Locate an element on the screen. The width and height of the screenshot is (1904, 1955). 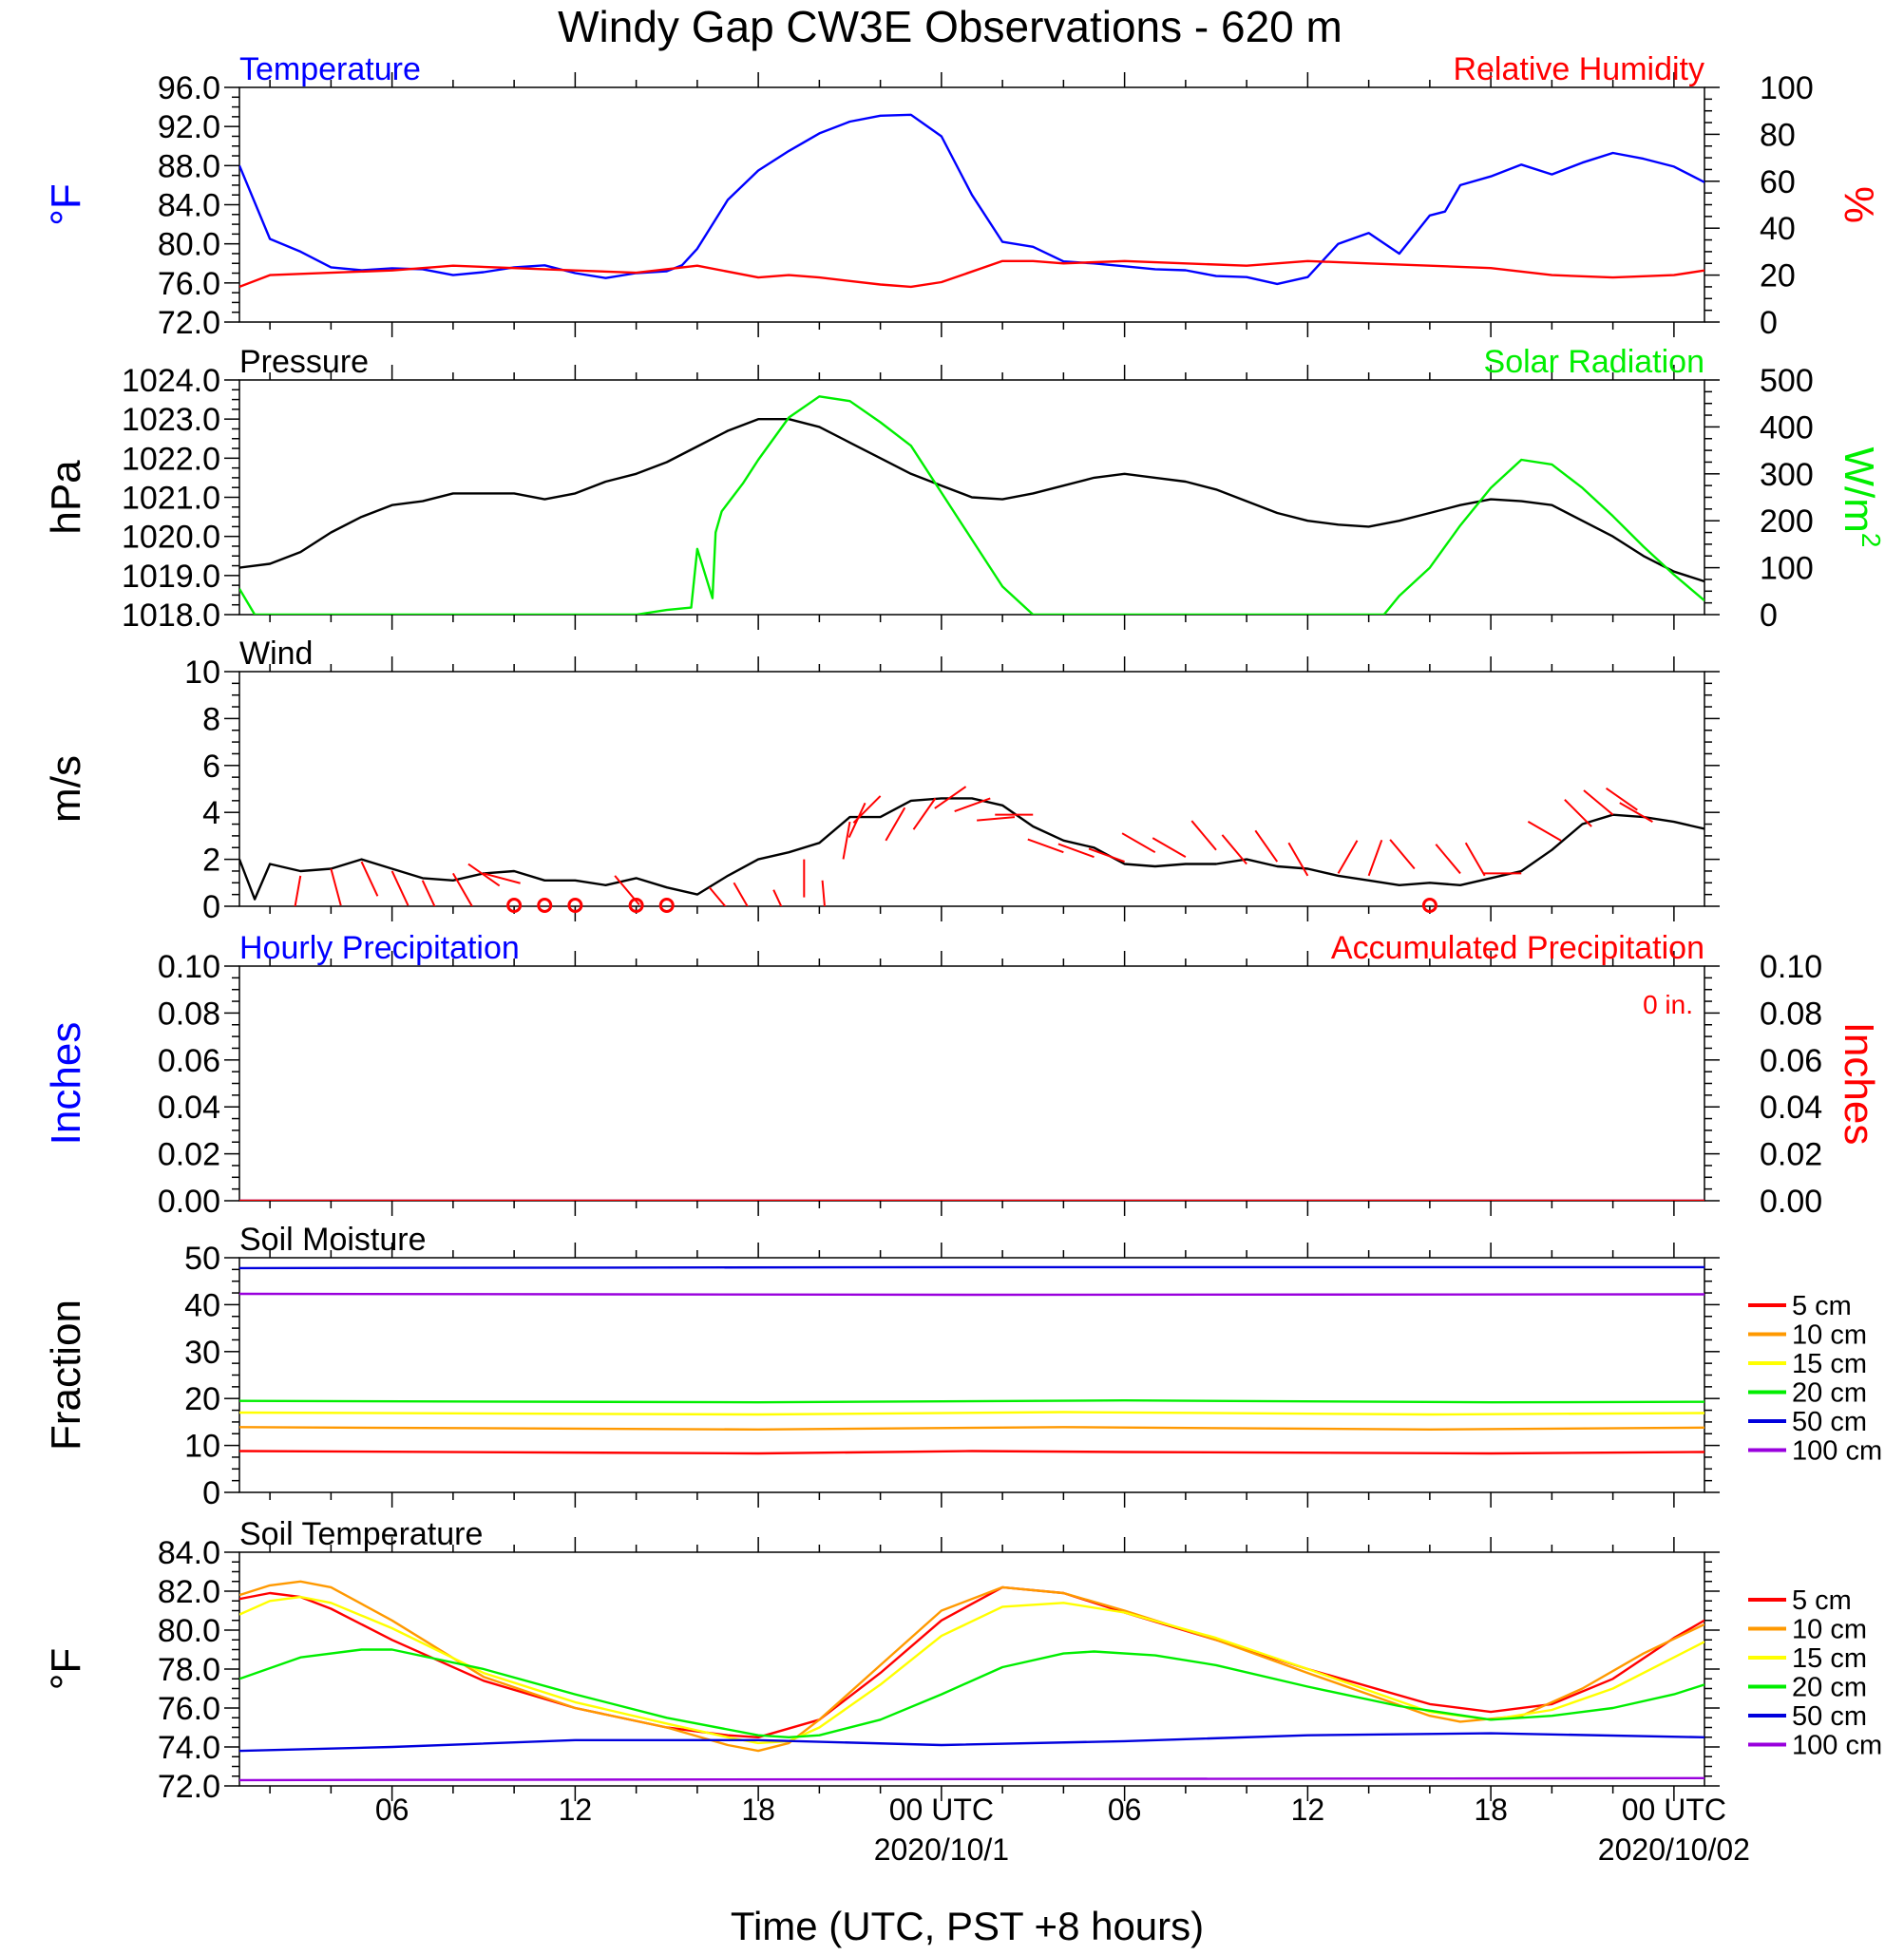
panel-title-right: Accumulated Precipitation is located at coordinates (1517, 948).